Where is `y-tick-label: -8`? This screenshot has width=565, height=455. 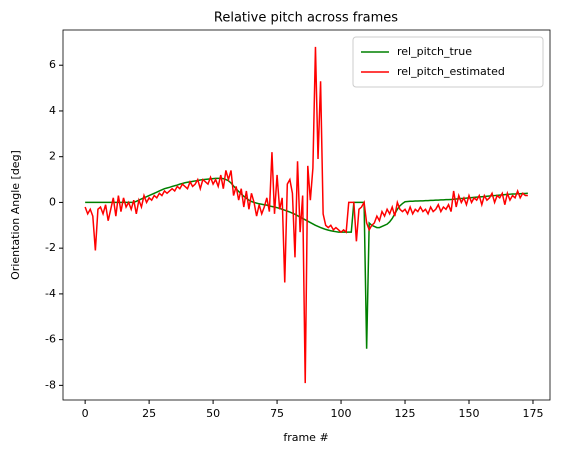 y-tick-label: -8 is located at coordinates (50, 384).